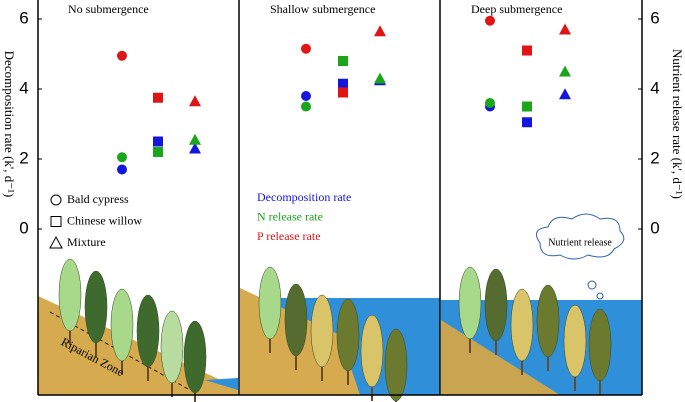  Describe the element at coordinates (290, 216) in the screenshot. I see `legend-label: N release rate` at that location.